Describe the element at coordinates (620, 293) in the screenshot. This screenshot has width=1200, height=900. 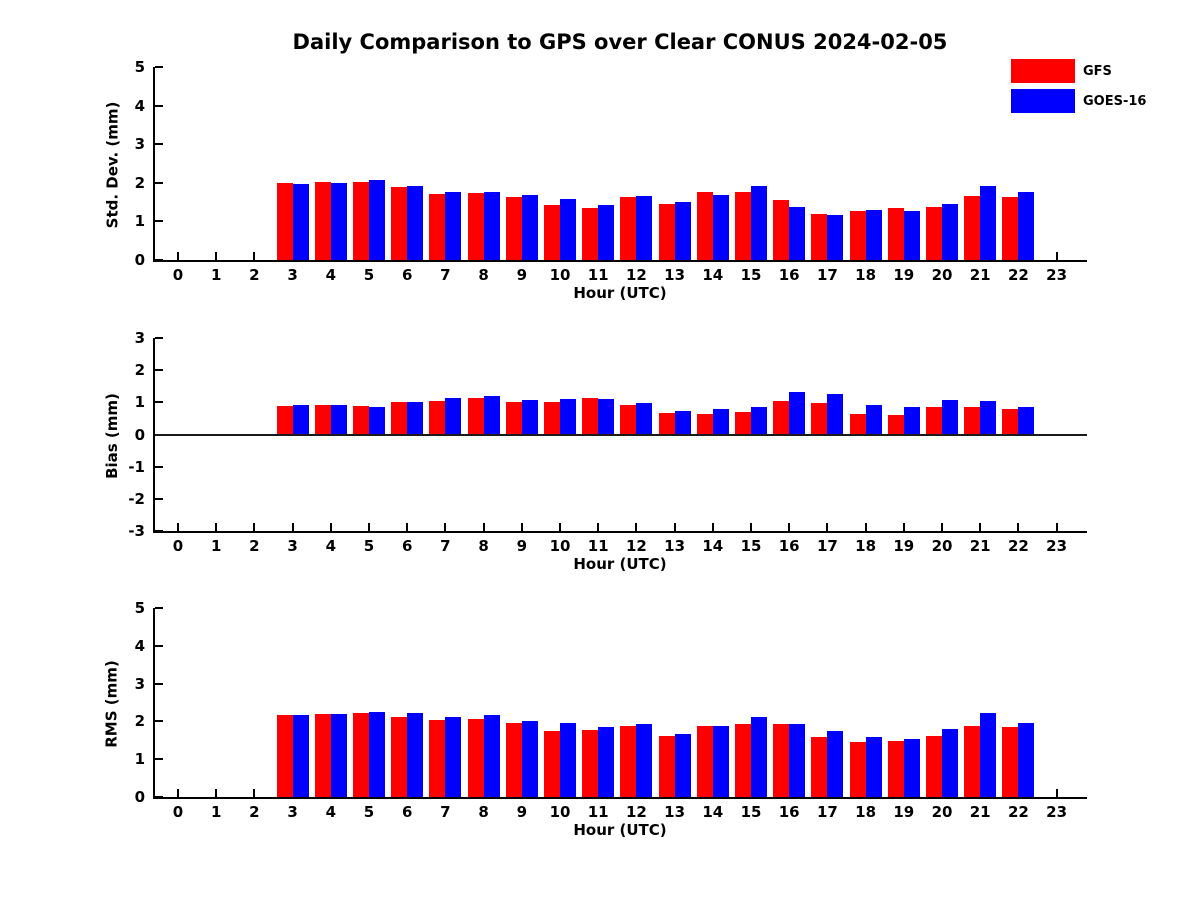
I see `x-axis-label-stddev: Hour (UTC)` at that location.